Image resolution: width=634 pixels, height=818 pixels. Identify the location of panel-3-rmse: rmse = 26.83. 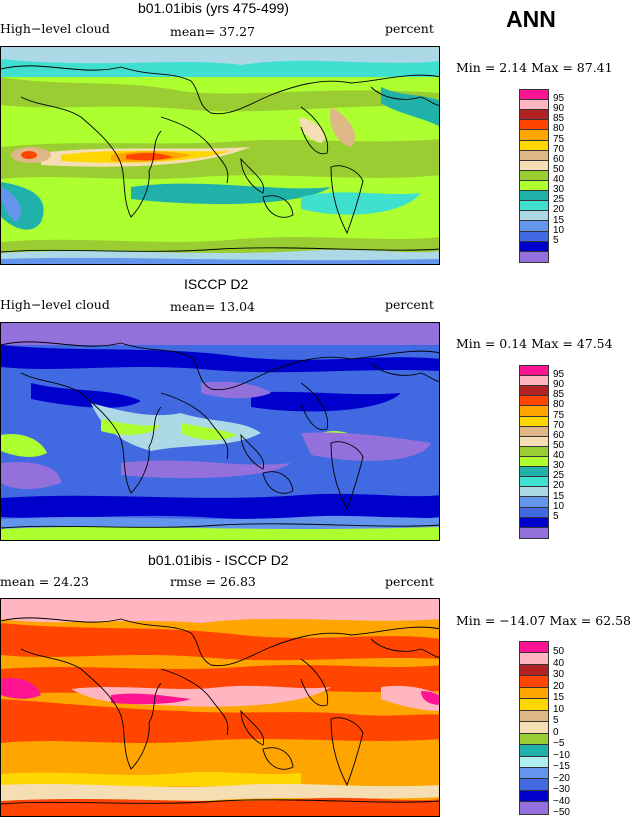
(213, 581).